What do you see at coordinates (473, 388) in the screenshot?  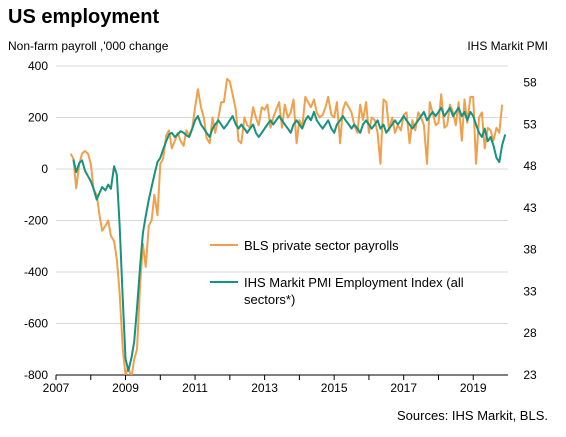 I see `x-tick-label: 2019` at bounding box center [473, 388].